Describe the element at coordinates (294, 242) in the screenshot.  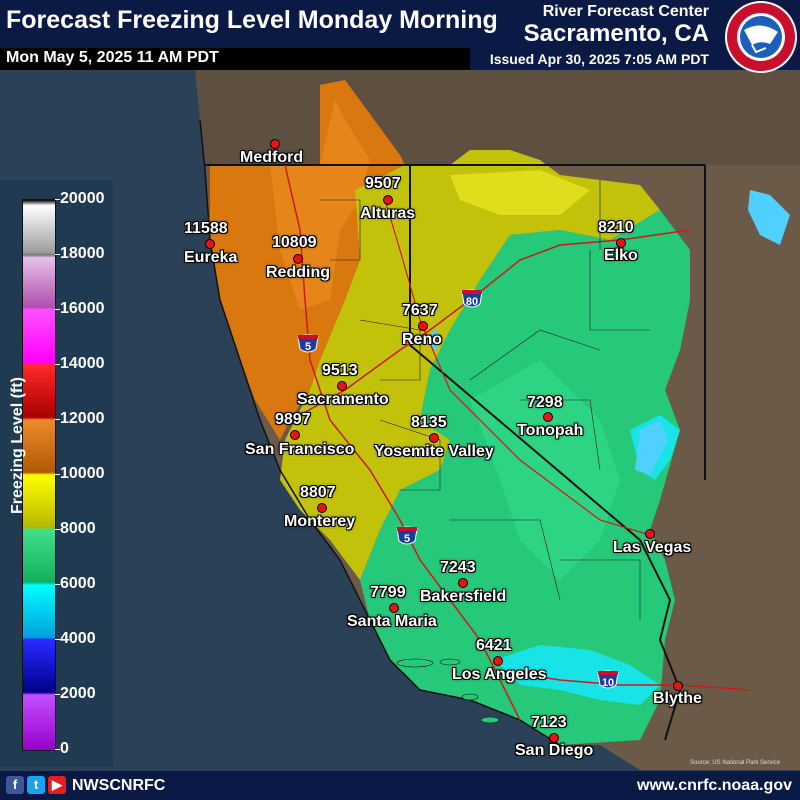
I see `city-value: 10809` at that location.